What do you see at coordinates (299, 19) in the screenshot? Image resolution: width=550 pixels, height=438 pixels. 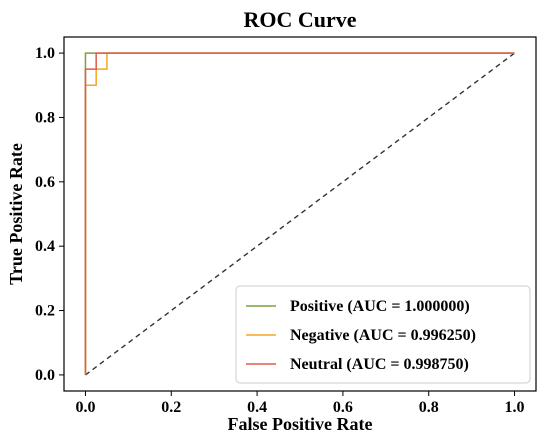 I see `chart-title: ROC Curve` at bounding box center [299, 19].